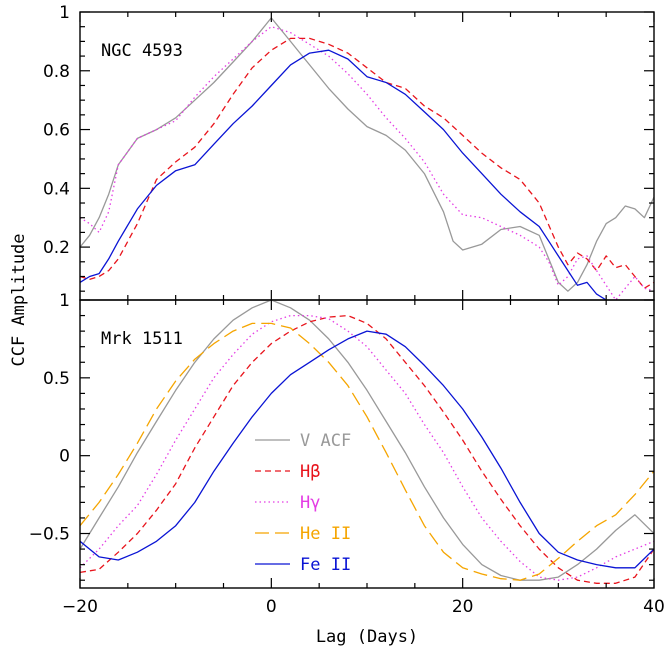 The height and width of the screenshot is (652, 666). I want to click on x-axis-label: Lag (Days), so click(367, 637).